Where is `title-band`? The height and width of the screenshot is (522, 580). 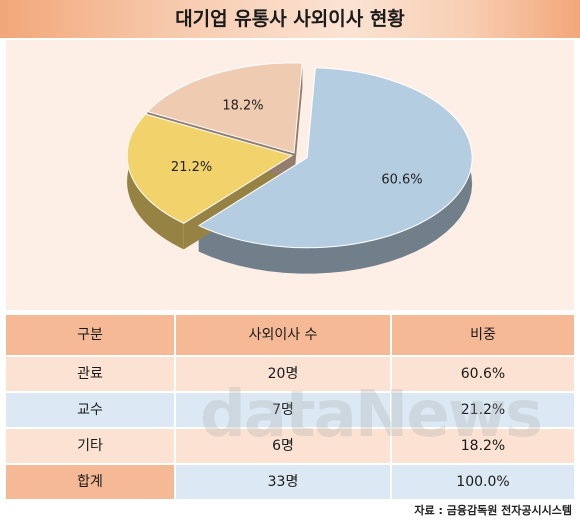 title-band is located at coordinates (290, 19).